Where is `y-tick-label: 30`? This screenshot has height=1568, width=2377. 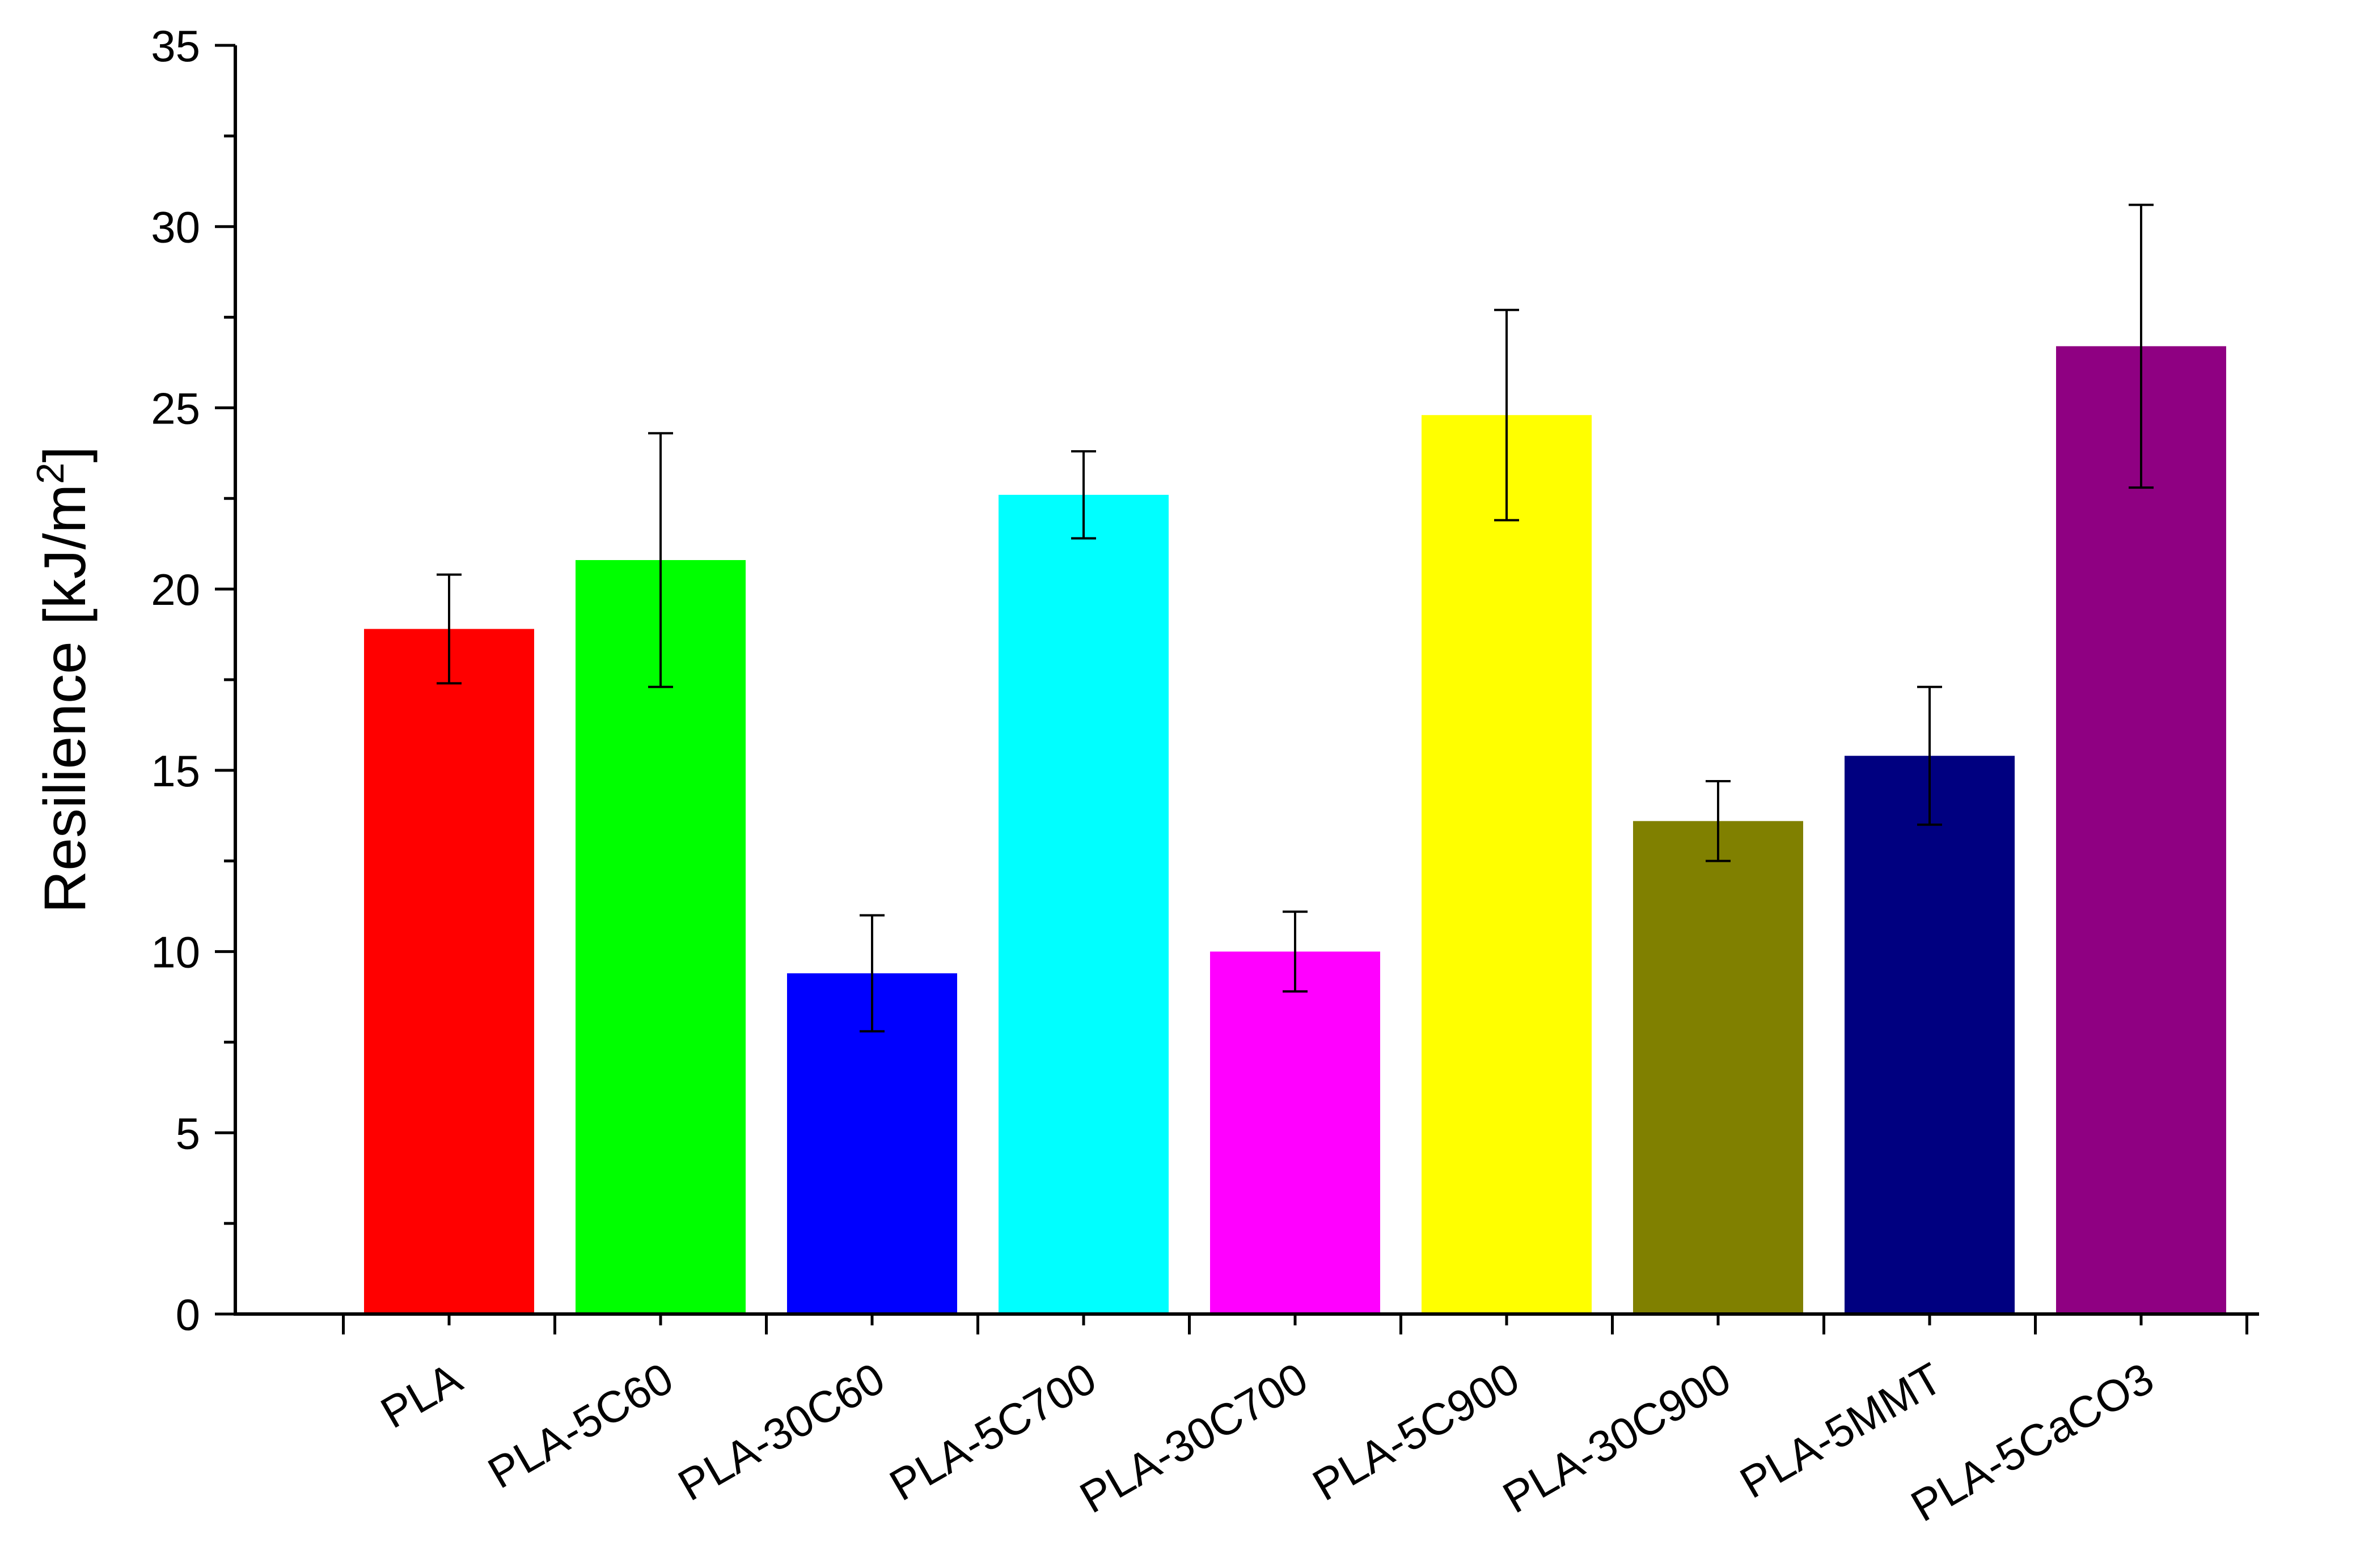 y-tick-label: 30 is located at coordinates (175, 227).